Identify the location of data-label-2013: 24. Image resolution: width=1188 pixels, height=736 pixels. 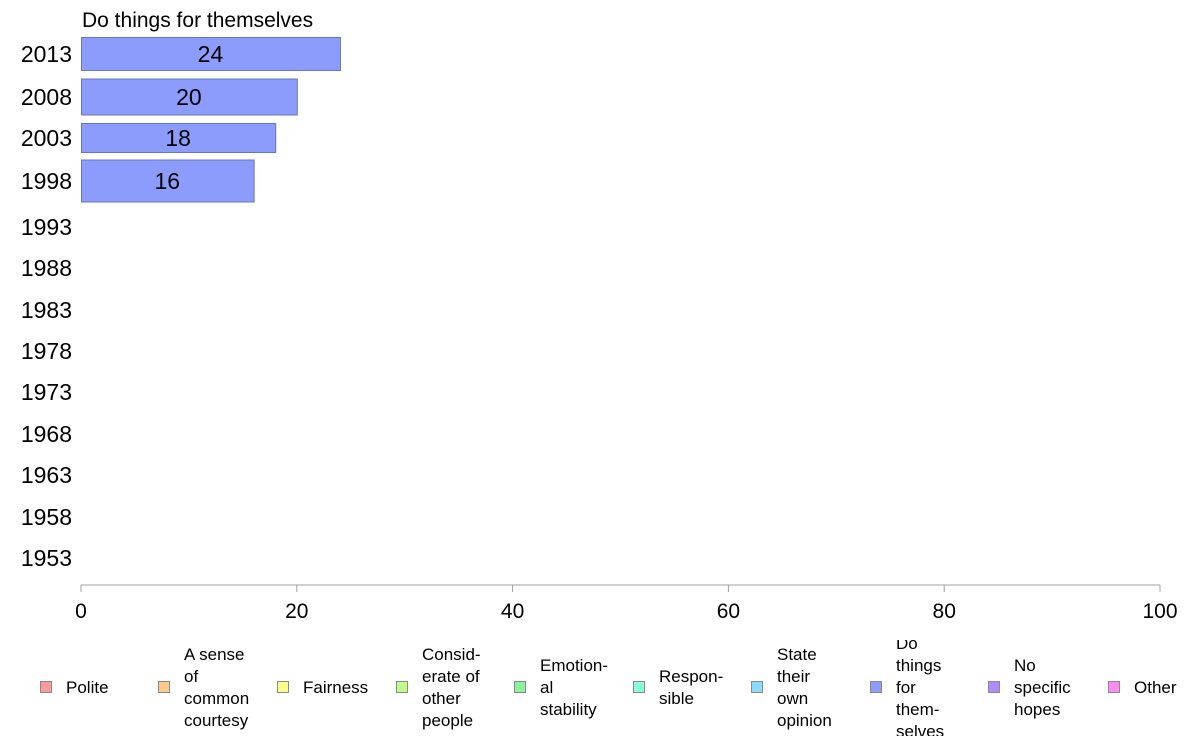
(211, 54).